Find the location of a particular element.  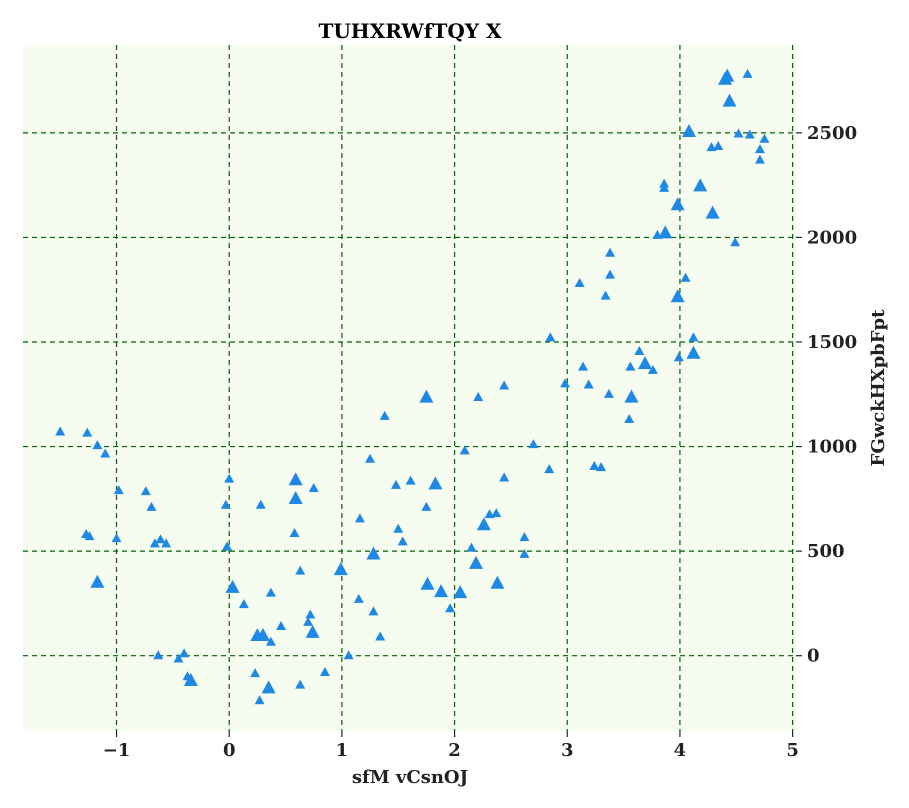

y-tick-label: 500 is located at coordinates (826, 551).